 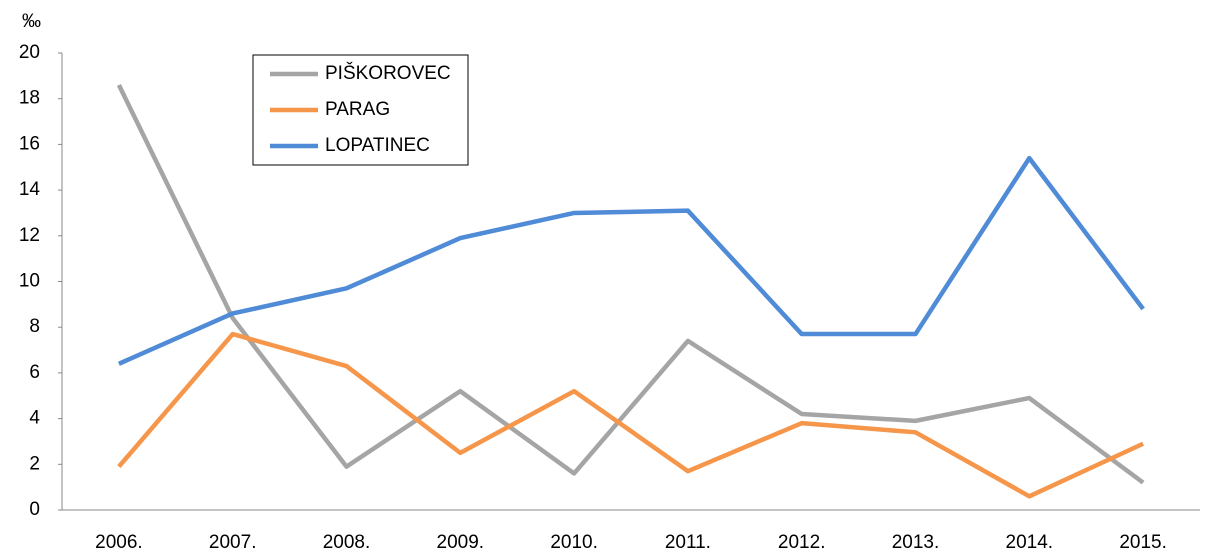 I want to click on y-tick-label: 14, so click(x=30, y=189).